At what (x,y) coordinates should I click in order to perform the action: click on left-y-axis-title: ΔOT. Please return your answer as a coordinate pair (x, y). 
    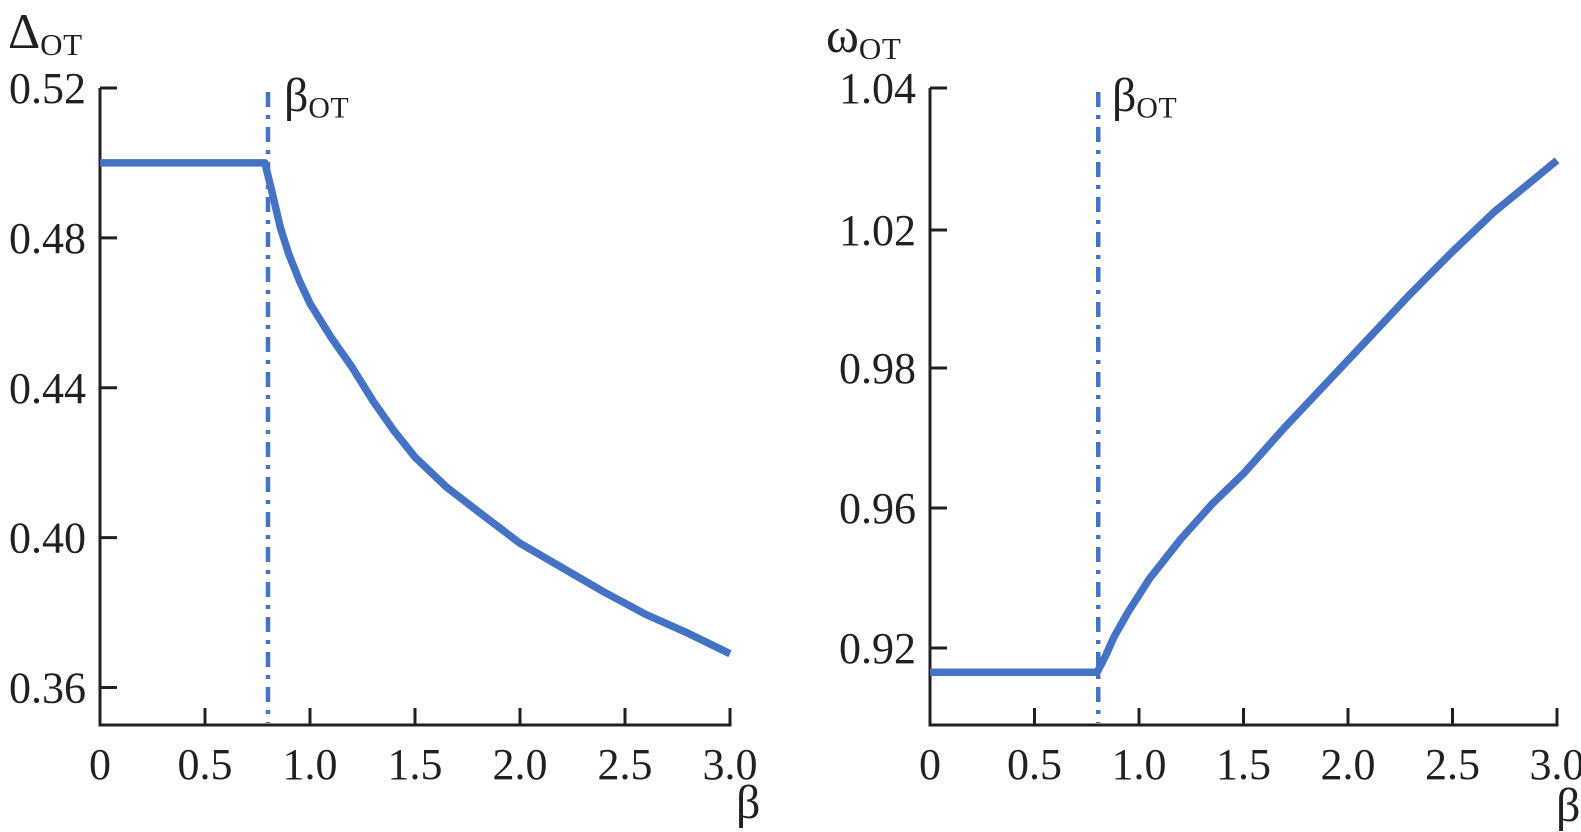
    Looking at the image, I should click on (45, 33).